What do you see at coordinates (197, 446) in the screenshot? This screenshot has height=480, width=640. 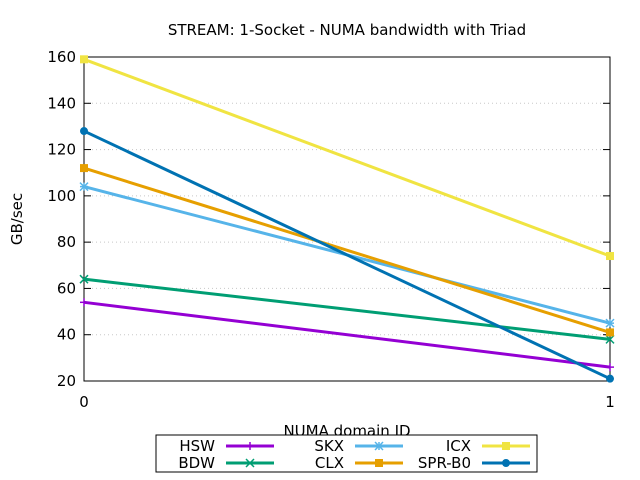 I see `legend-label-hsw: HSW` at bounding box center [197, 446].